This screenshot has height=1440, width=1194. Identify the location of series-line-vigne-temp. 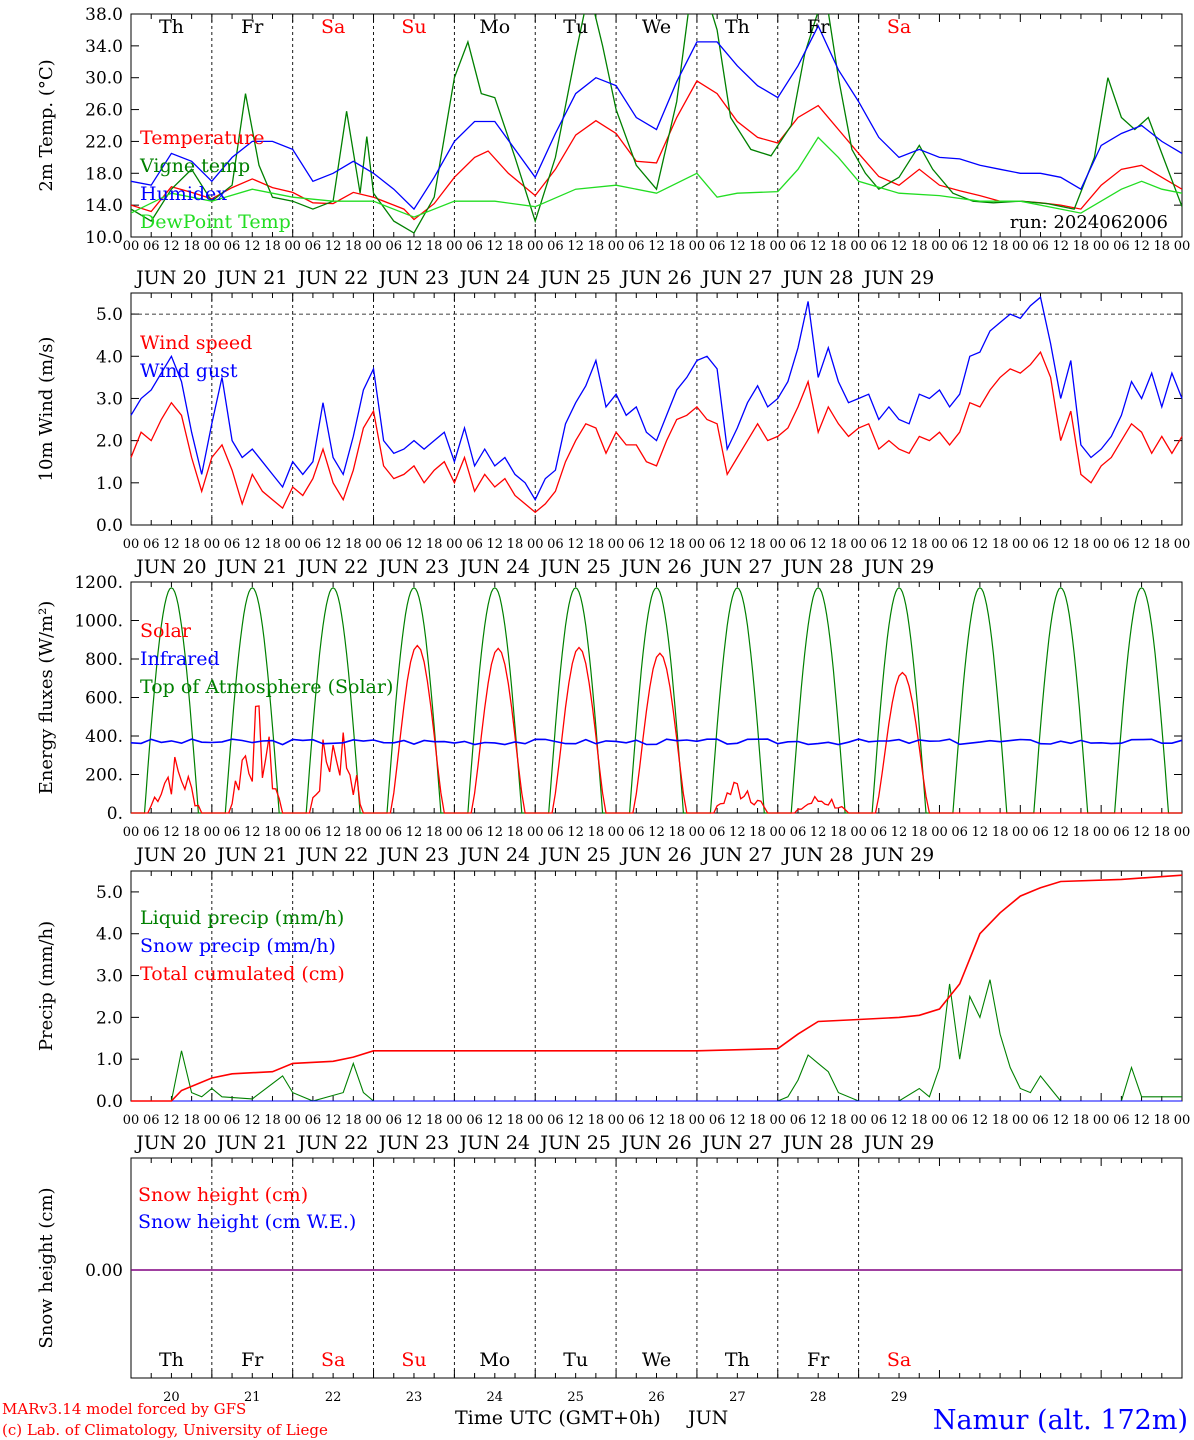
(656, 124).